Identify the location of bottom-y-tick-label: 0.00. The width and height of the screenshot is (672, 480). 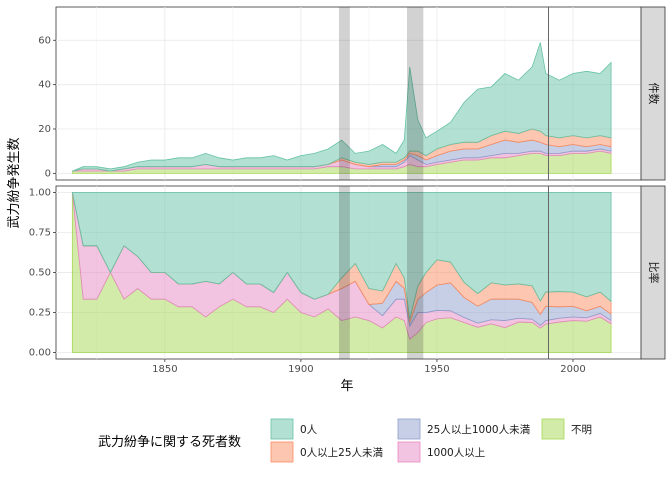
(40, 353).